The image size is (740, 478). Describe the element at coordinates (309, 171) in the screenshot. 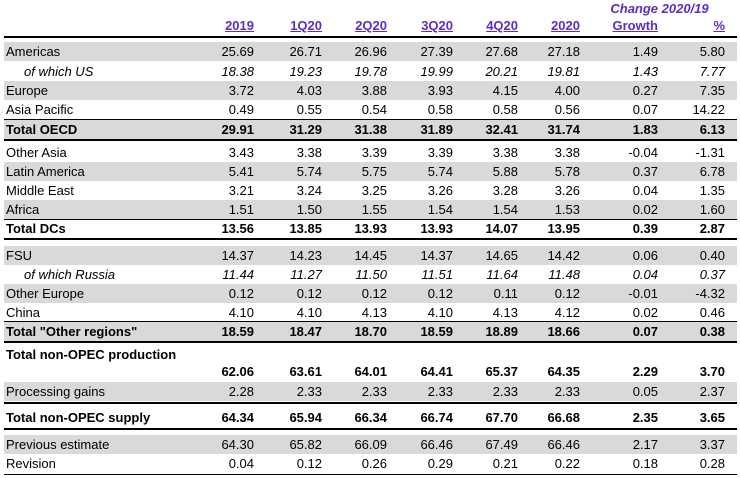

I see `cell: 5.74` at that location.